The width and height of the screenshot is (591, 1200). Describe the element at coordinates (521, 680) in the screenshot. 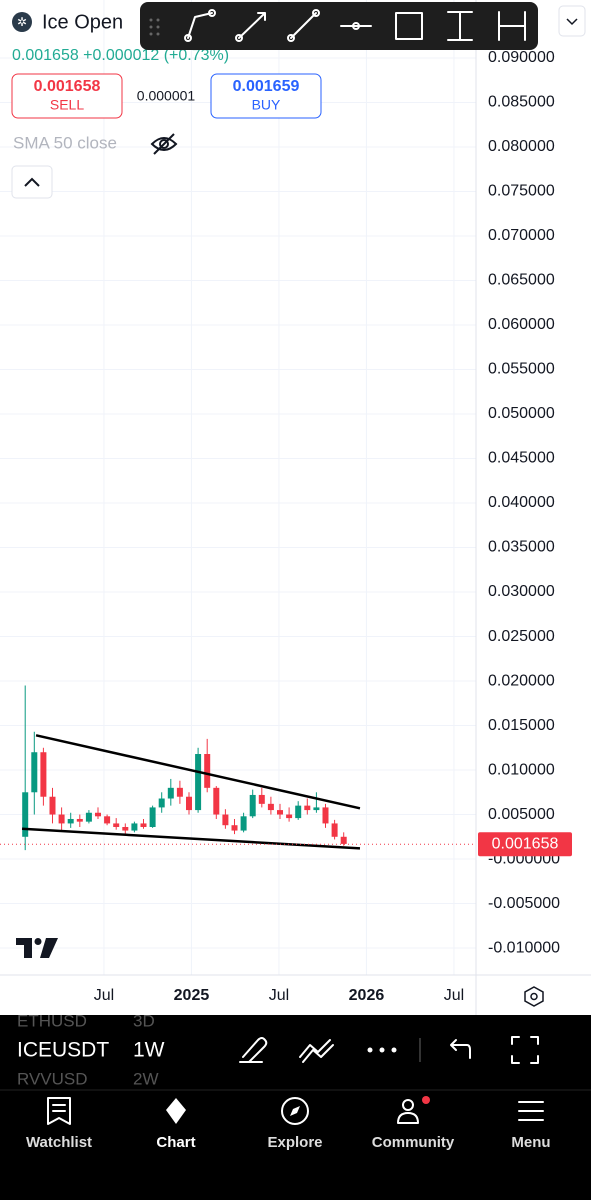

I see `y-tick-label: 0.020000` at that location.